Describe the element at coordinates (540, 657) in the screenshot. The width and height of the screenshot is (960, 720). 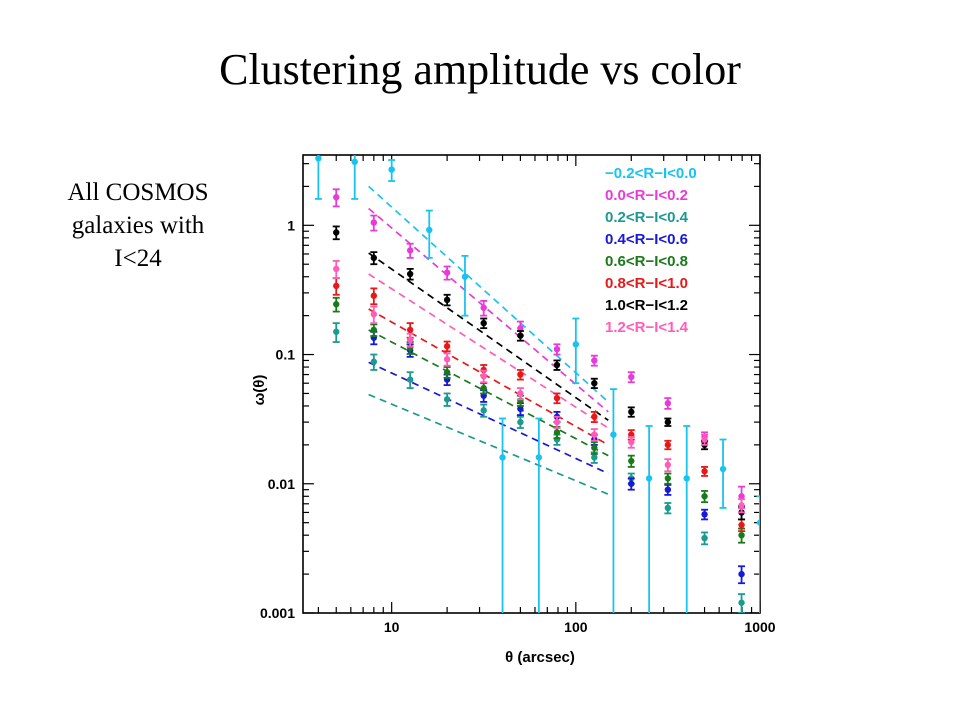
I see `x-axis-label: θ (arcsec)` at that location.